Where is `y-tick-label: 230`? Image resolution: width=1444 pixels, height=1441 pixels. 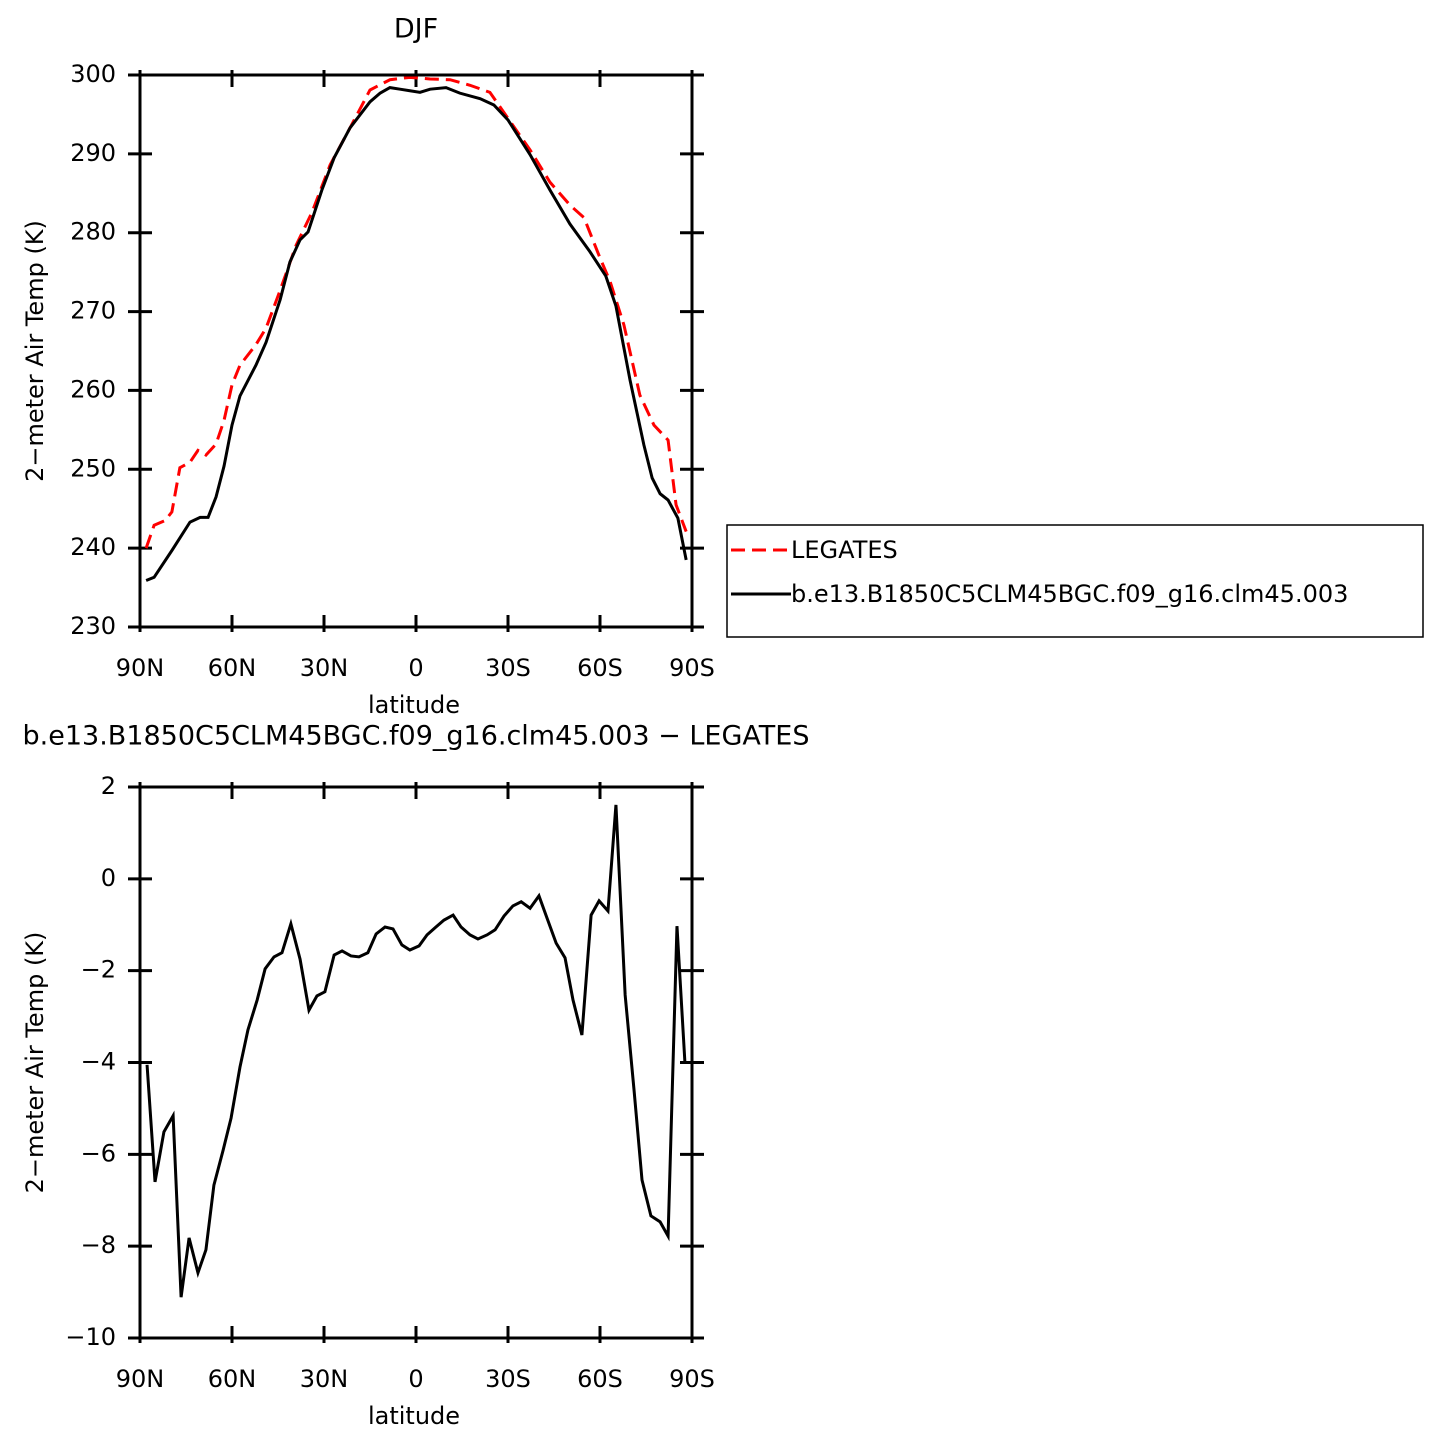
y-tick-label: 230 is located at coordinates (93, 626).